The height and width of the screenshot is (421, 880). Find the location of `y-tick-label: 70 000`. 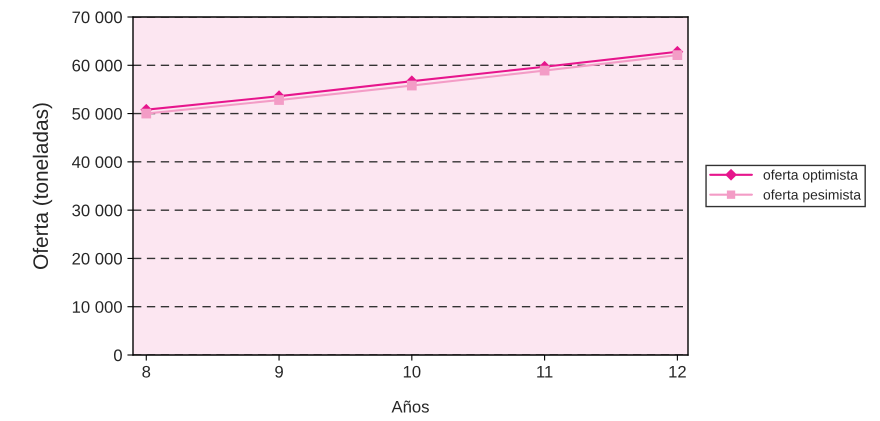

y-tick-label: 70 000 is located at coordinates (97, 17).